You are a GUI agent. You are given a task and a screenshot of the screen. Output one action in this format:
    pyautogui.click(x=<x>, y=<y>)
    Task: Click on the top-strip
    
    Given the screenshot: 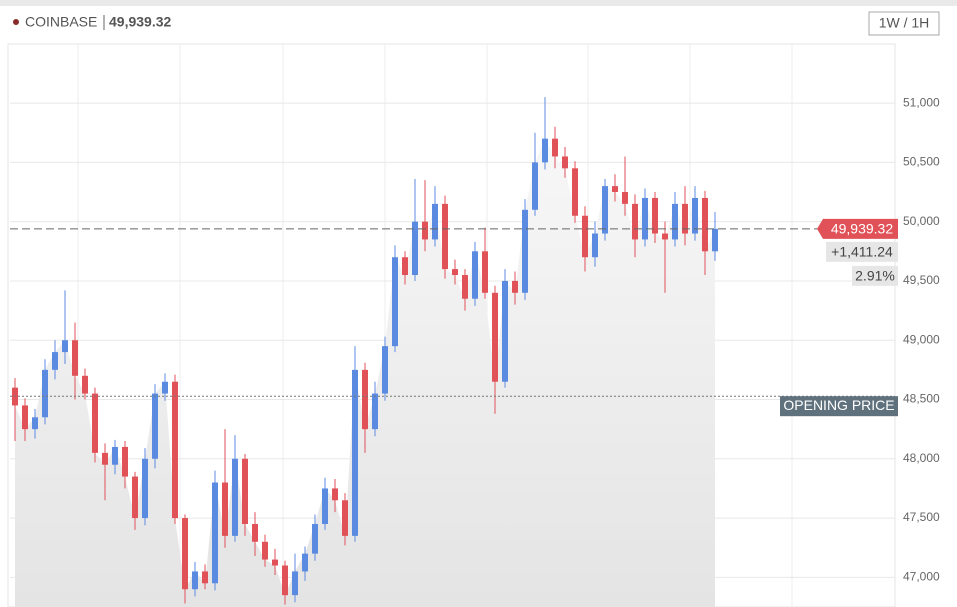 What is the action you would take?
    pyautogui.click(x=478, y=3)
    